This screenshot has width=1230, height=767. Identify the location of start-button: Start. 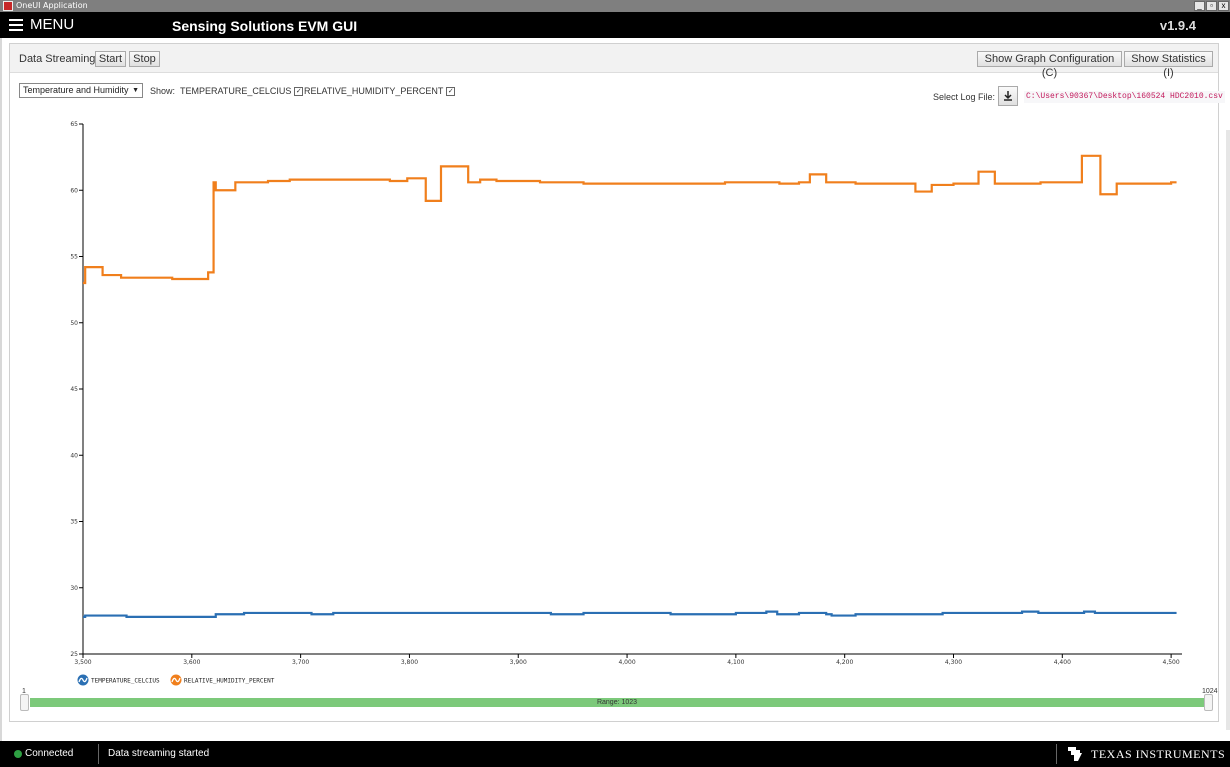
(110, 59).